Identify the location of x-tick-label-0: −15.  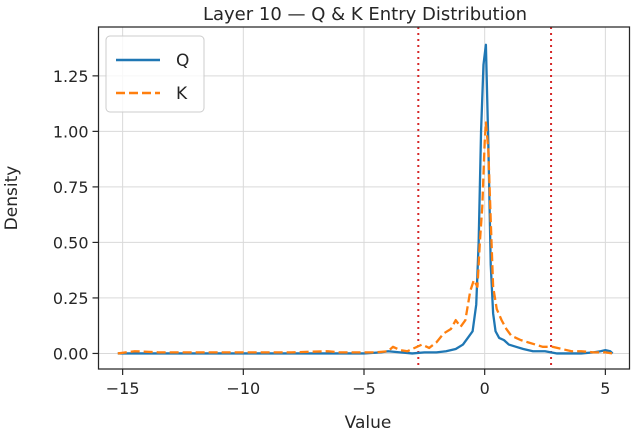
(123, 388).